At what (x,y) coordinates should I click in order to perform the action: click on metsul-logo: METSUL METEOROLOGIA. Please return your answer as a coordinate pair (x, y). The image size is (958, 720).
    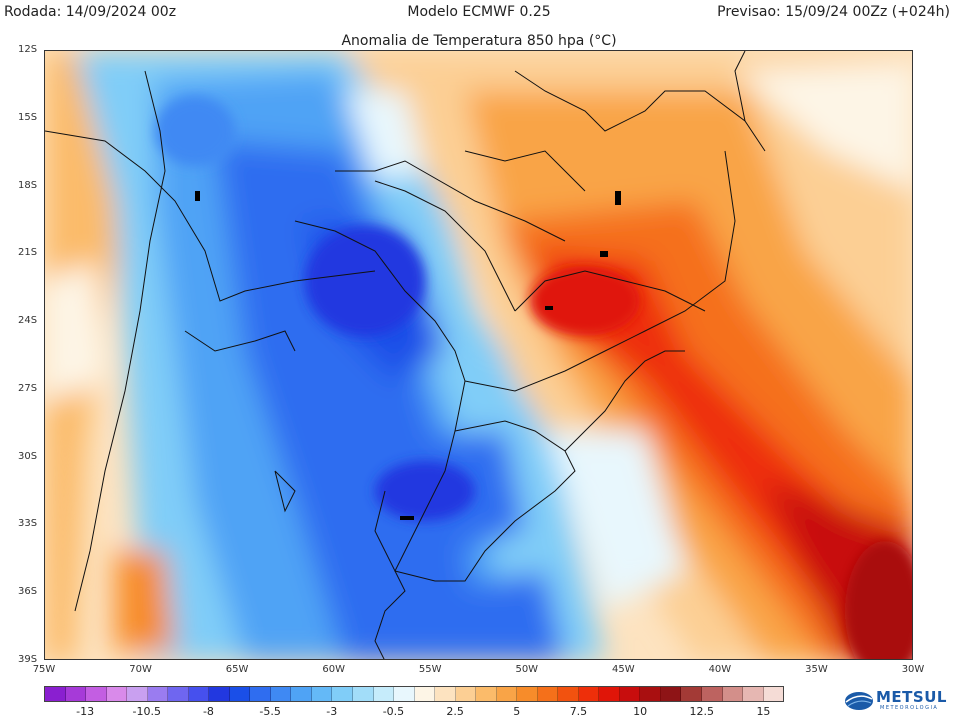
    Looking at the image, I should click on (898, 702).